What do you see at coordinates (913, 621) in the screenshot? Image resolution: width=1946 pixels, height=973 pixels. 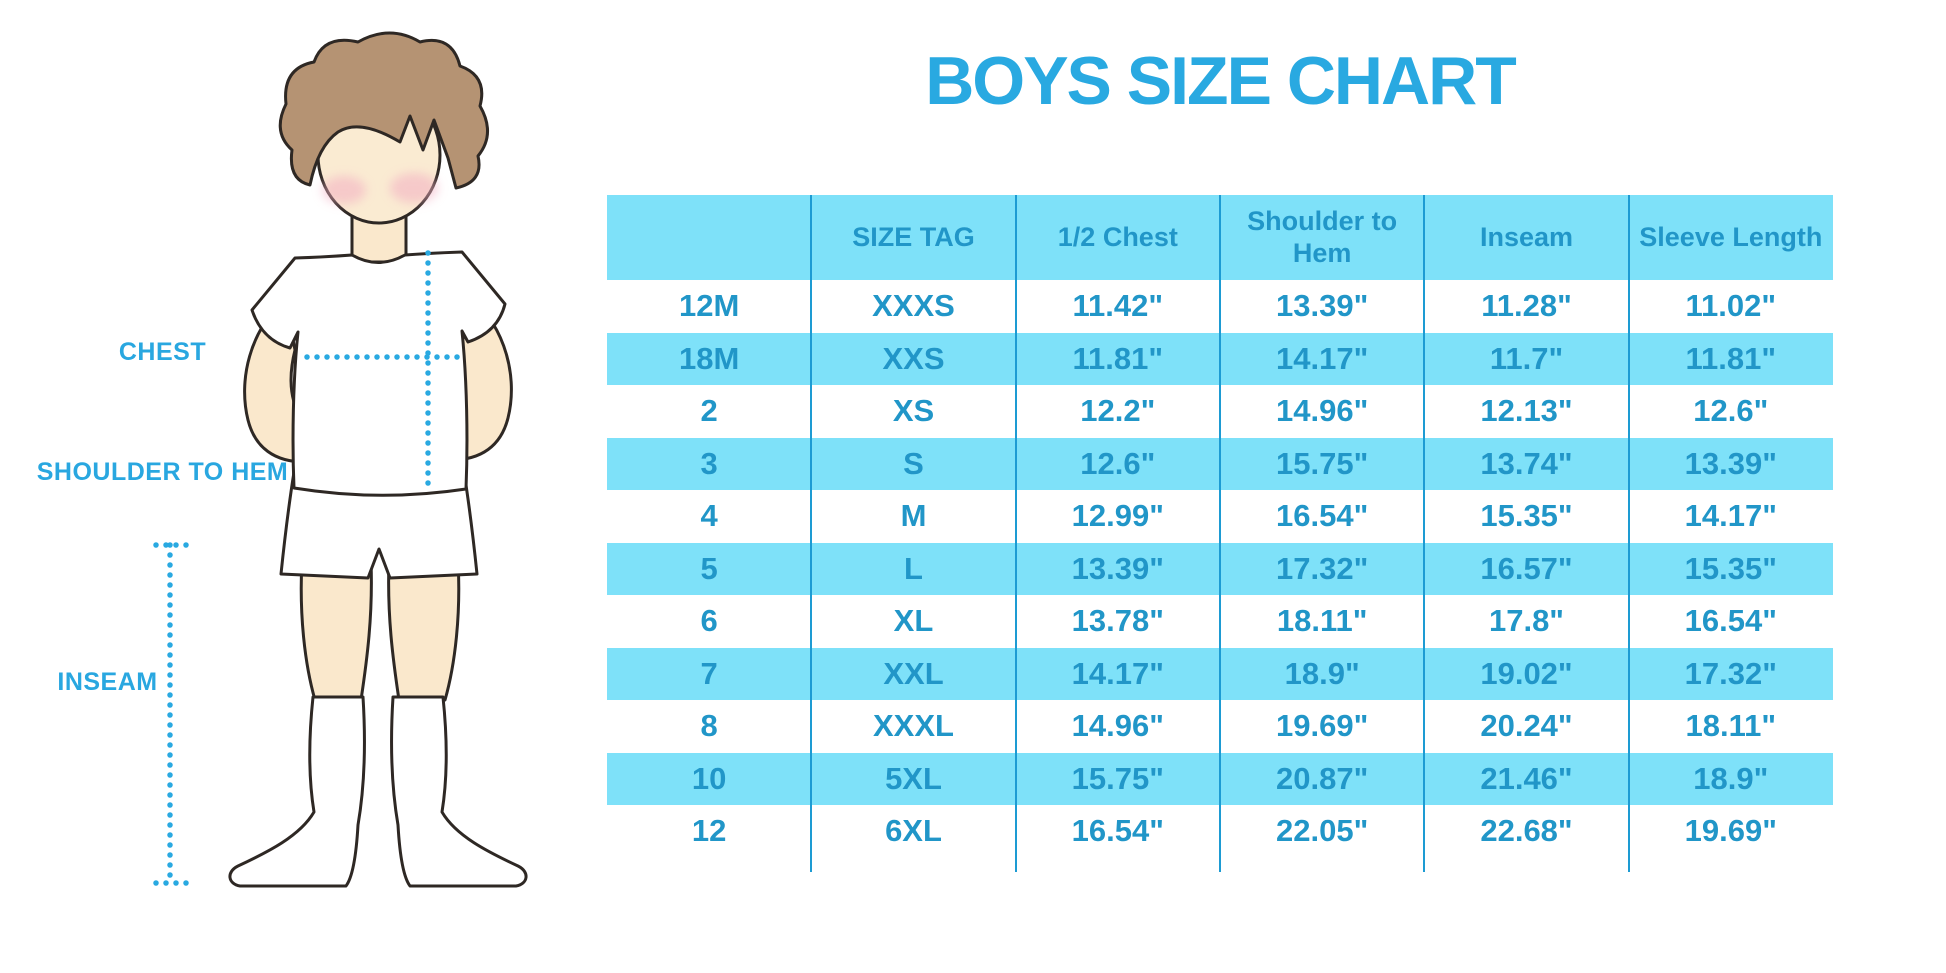 I see `size-cell: XL` at bounding box center [913, 621].